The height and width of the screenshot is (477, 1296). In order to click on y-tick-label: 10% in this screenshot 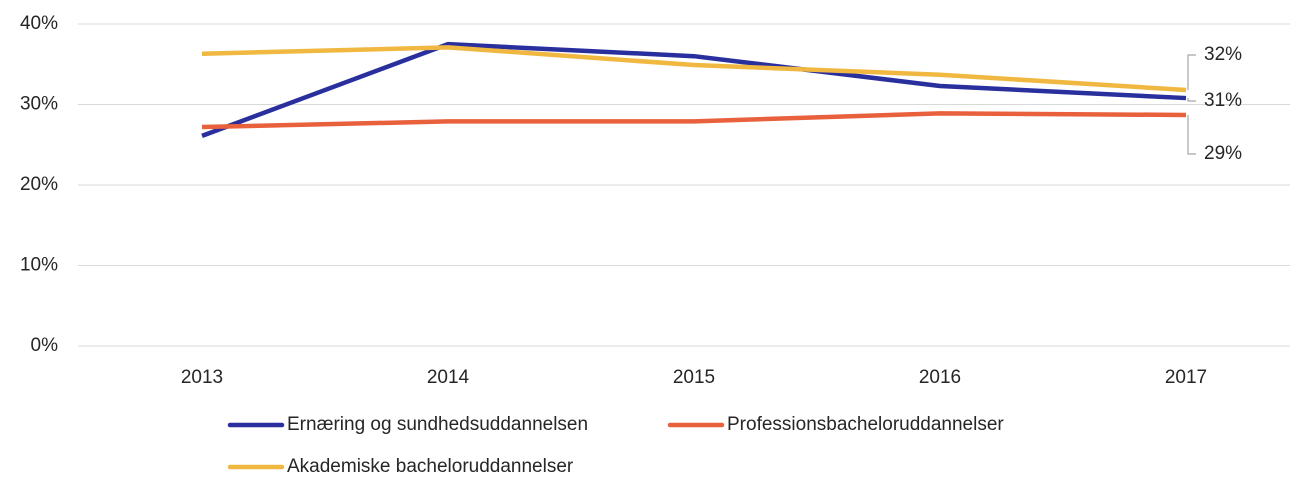, I will do `click(39, 265)`.